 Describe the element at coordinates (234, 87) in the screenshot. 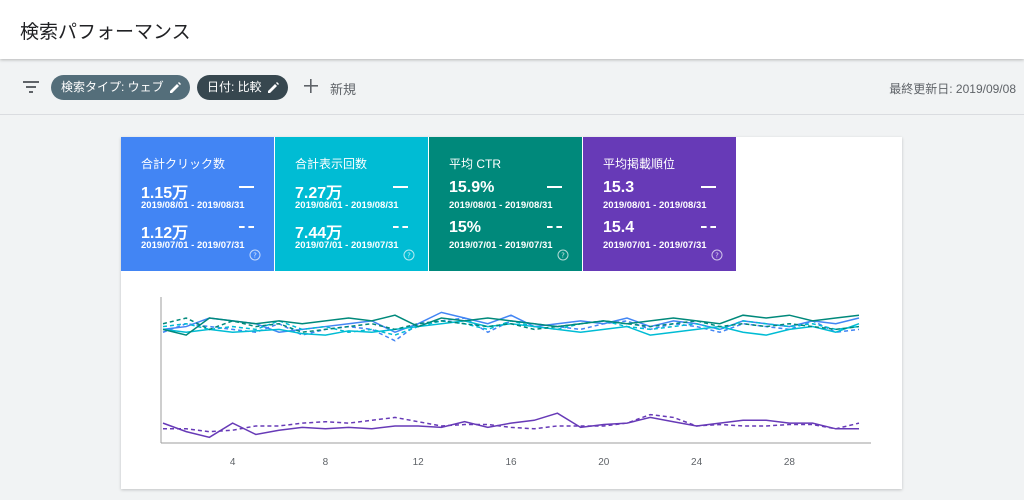

I see `date-chip-label: 日付: 比較` at that location.